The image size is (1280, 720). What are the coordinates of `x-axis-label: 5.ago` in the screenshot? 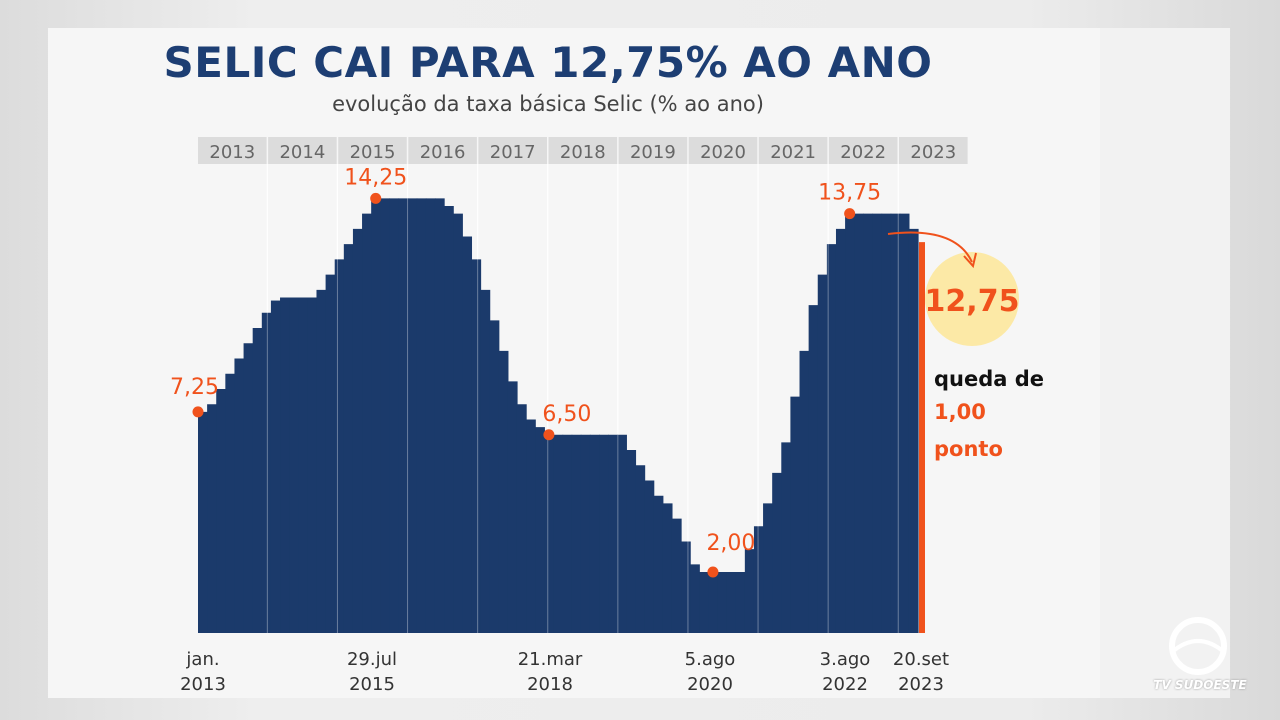 It's located at (710, 659).